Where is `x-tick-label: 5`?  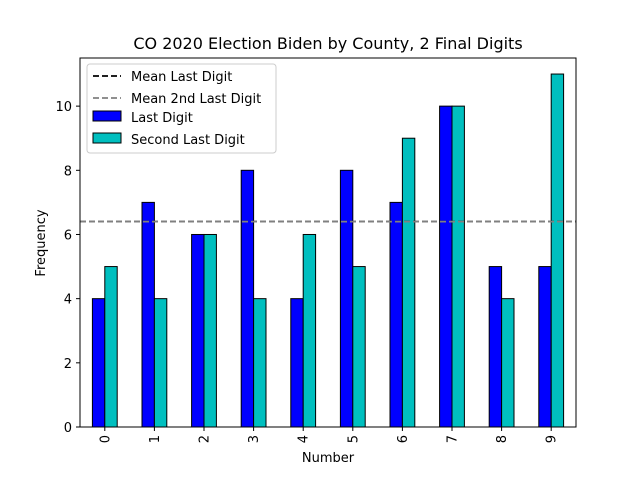 x-tick-label: 5 is located at coordinates (353, 439).